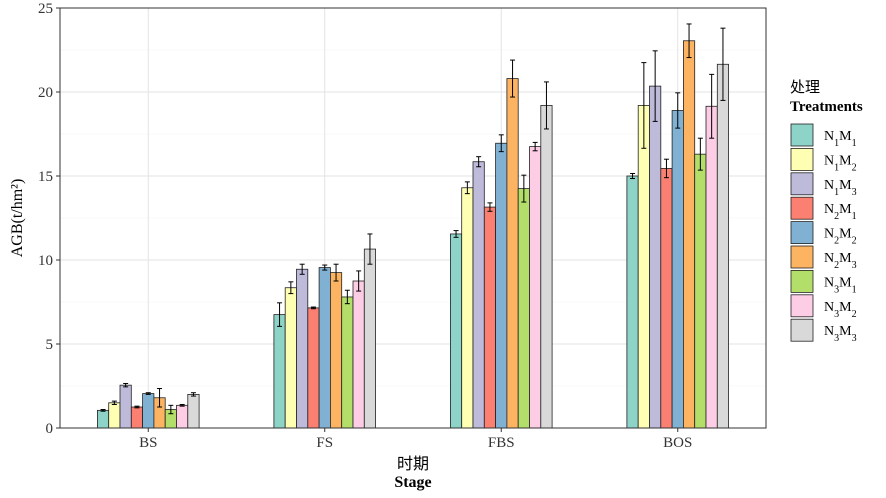 The height and width of the screenshot is (498, 886). What do you see at coordinates (291, 288) in the screenshot?
I see `error-bar-N1M2-FS` at bounding box center [291, 288].